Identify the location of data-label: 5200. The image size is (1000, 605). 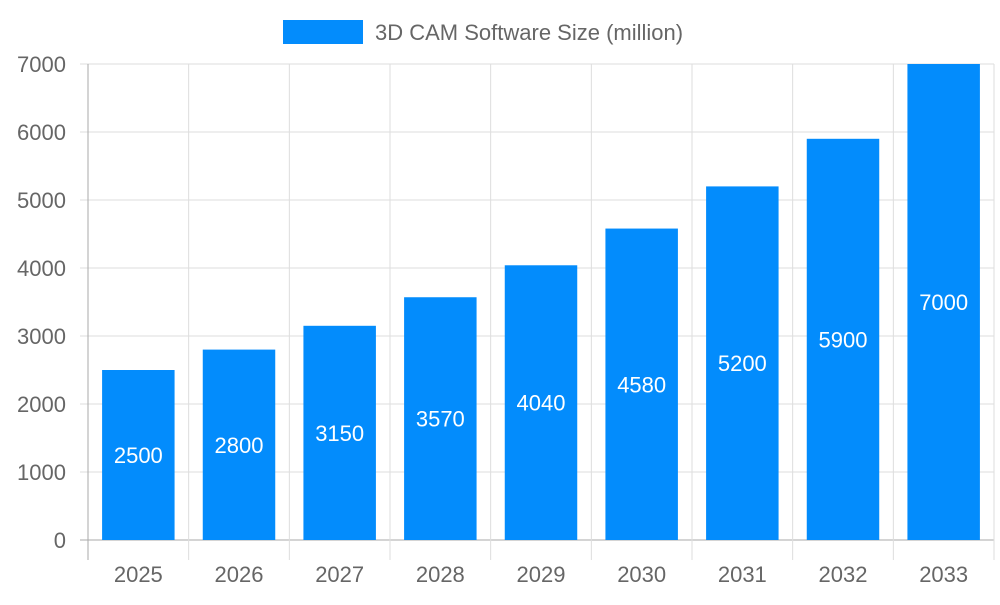
(742, 363).